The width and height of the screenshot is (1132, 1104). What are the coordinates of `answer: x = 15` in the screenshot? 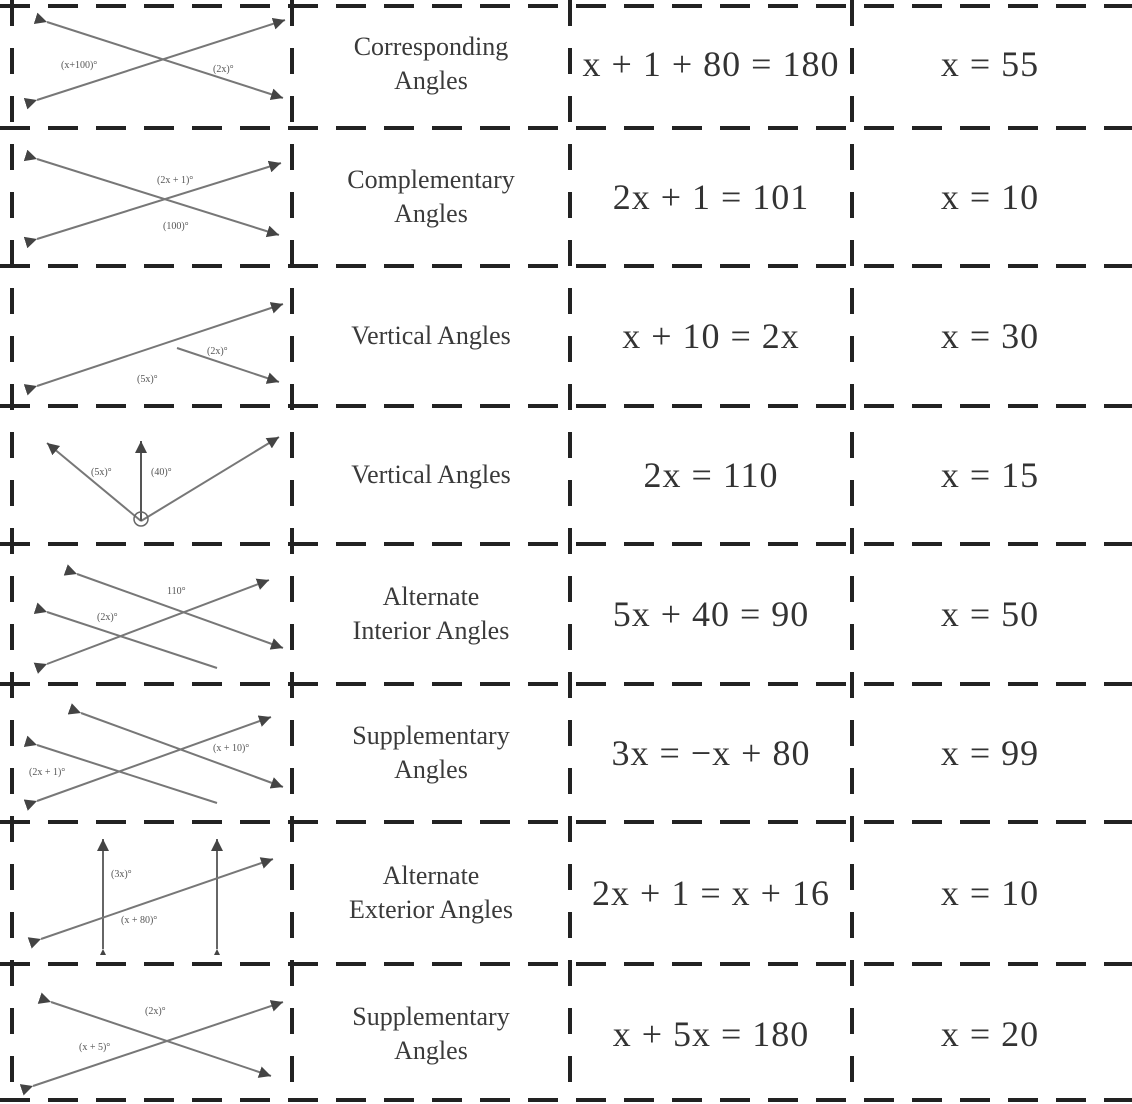 It's located at (990, 475).